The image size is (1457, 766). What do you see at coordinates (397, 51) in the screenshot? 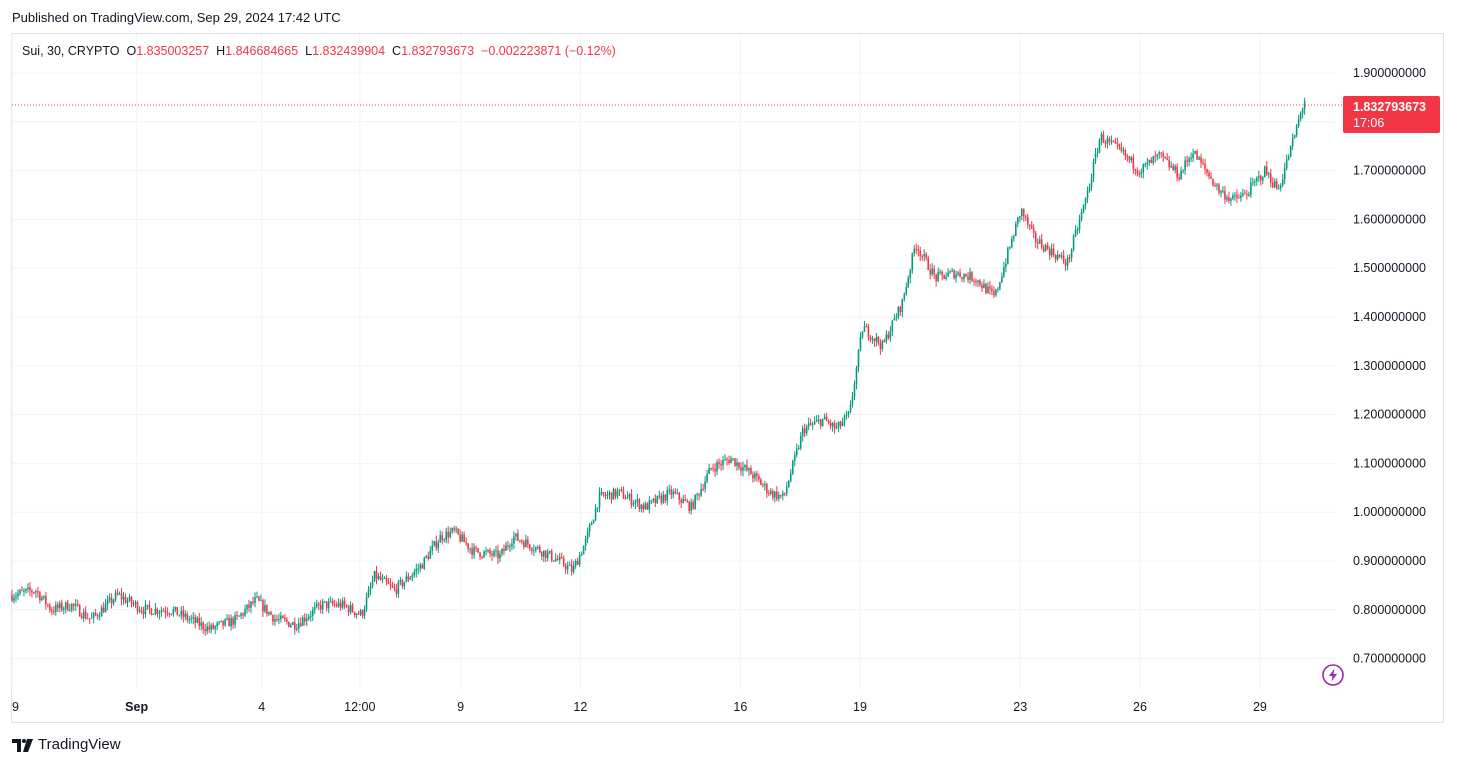
I see `legend-close-label: C` at bounding box center [397, 51].